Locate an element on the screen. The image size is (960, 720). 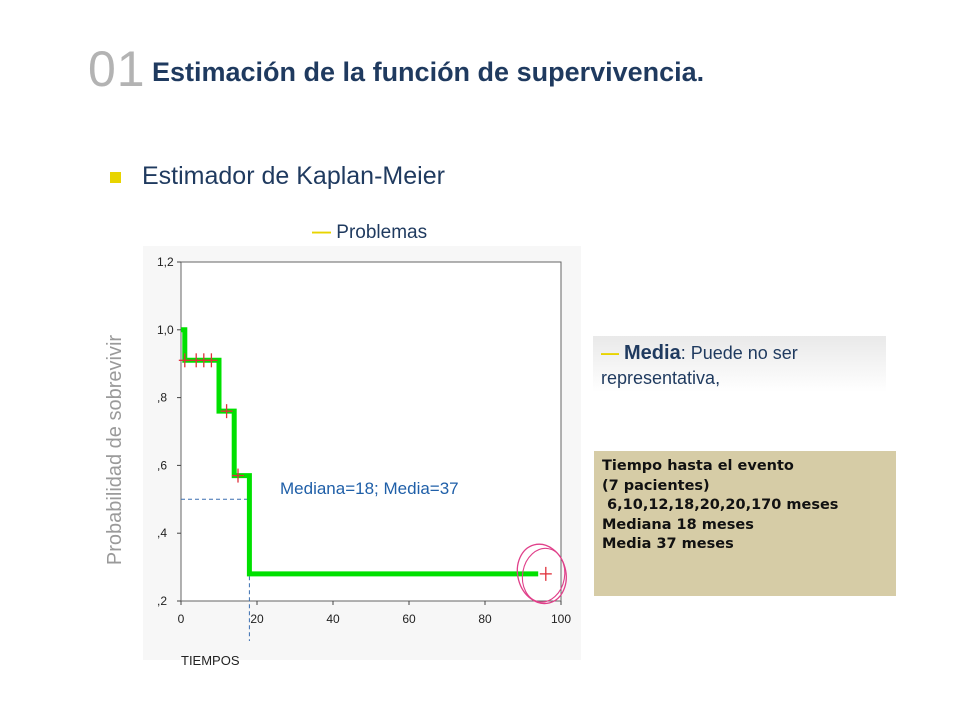
y-tick-label: ,8 is located at coordinates (162, 398).